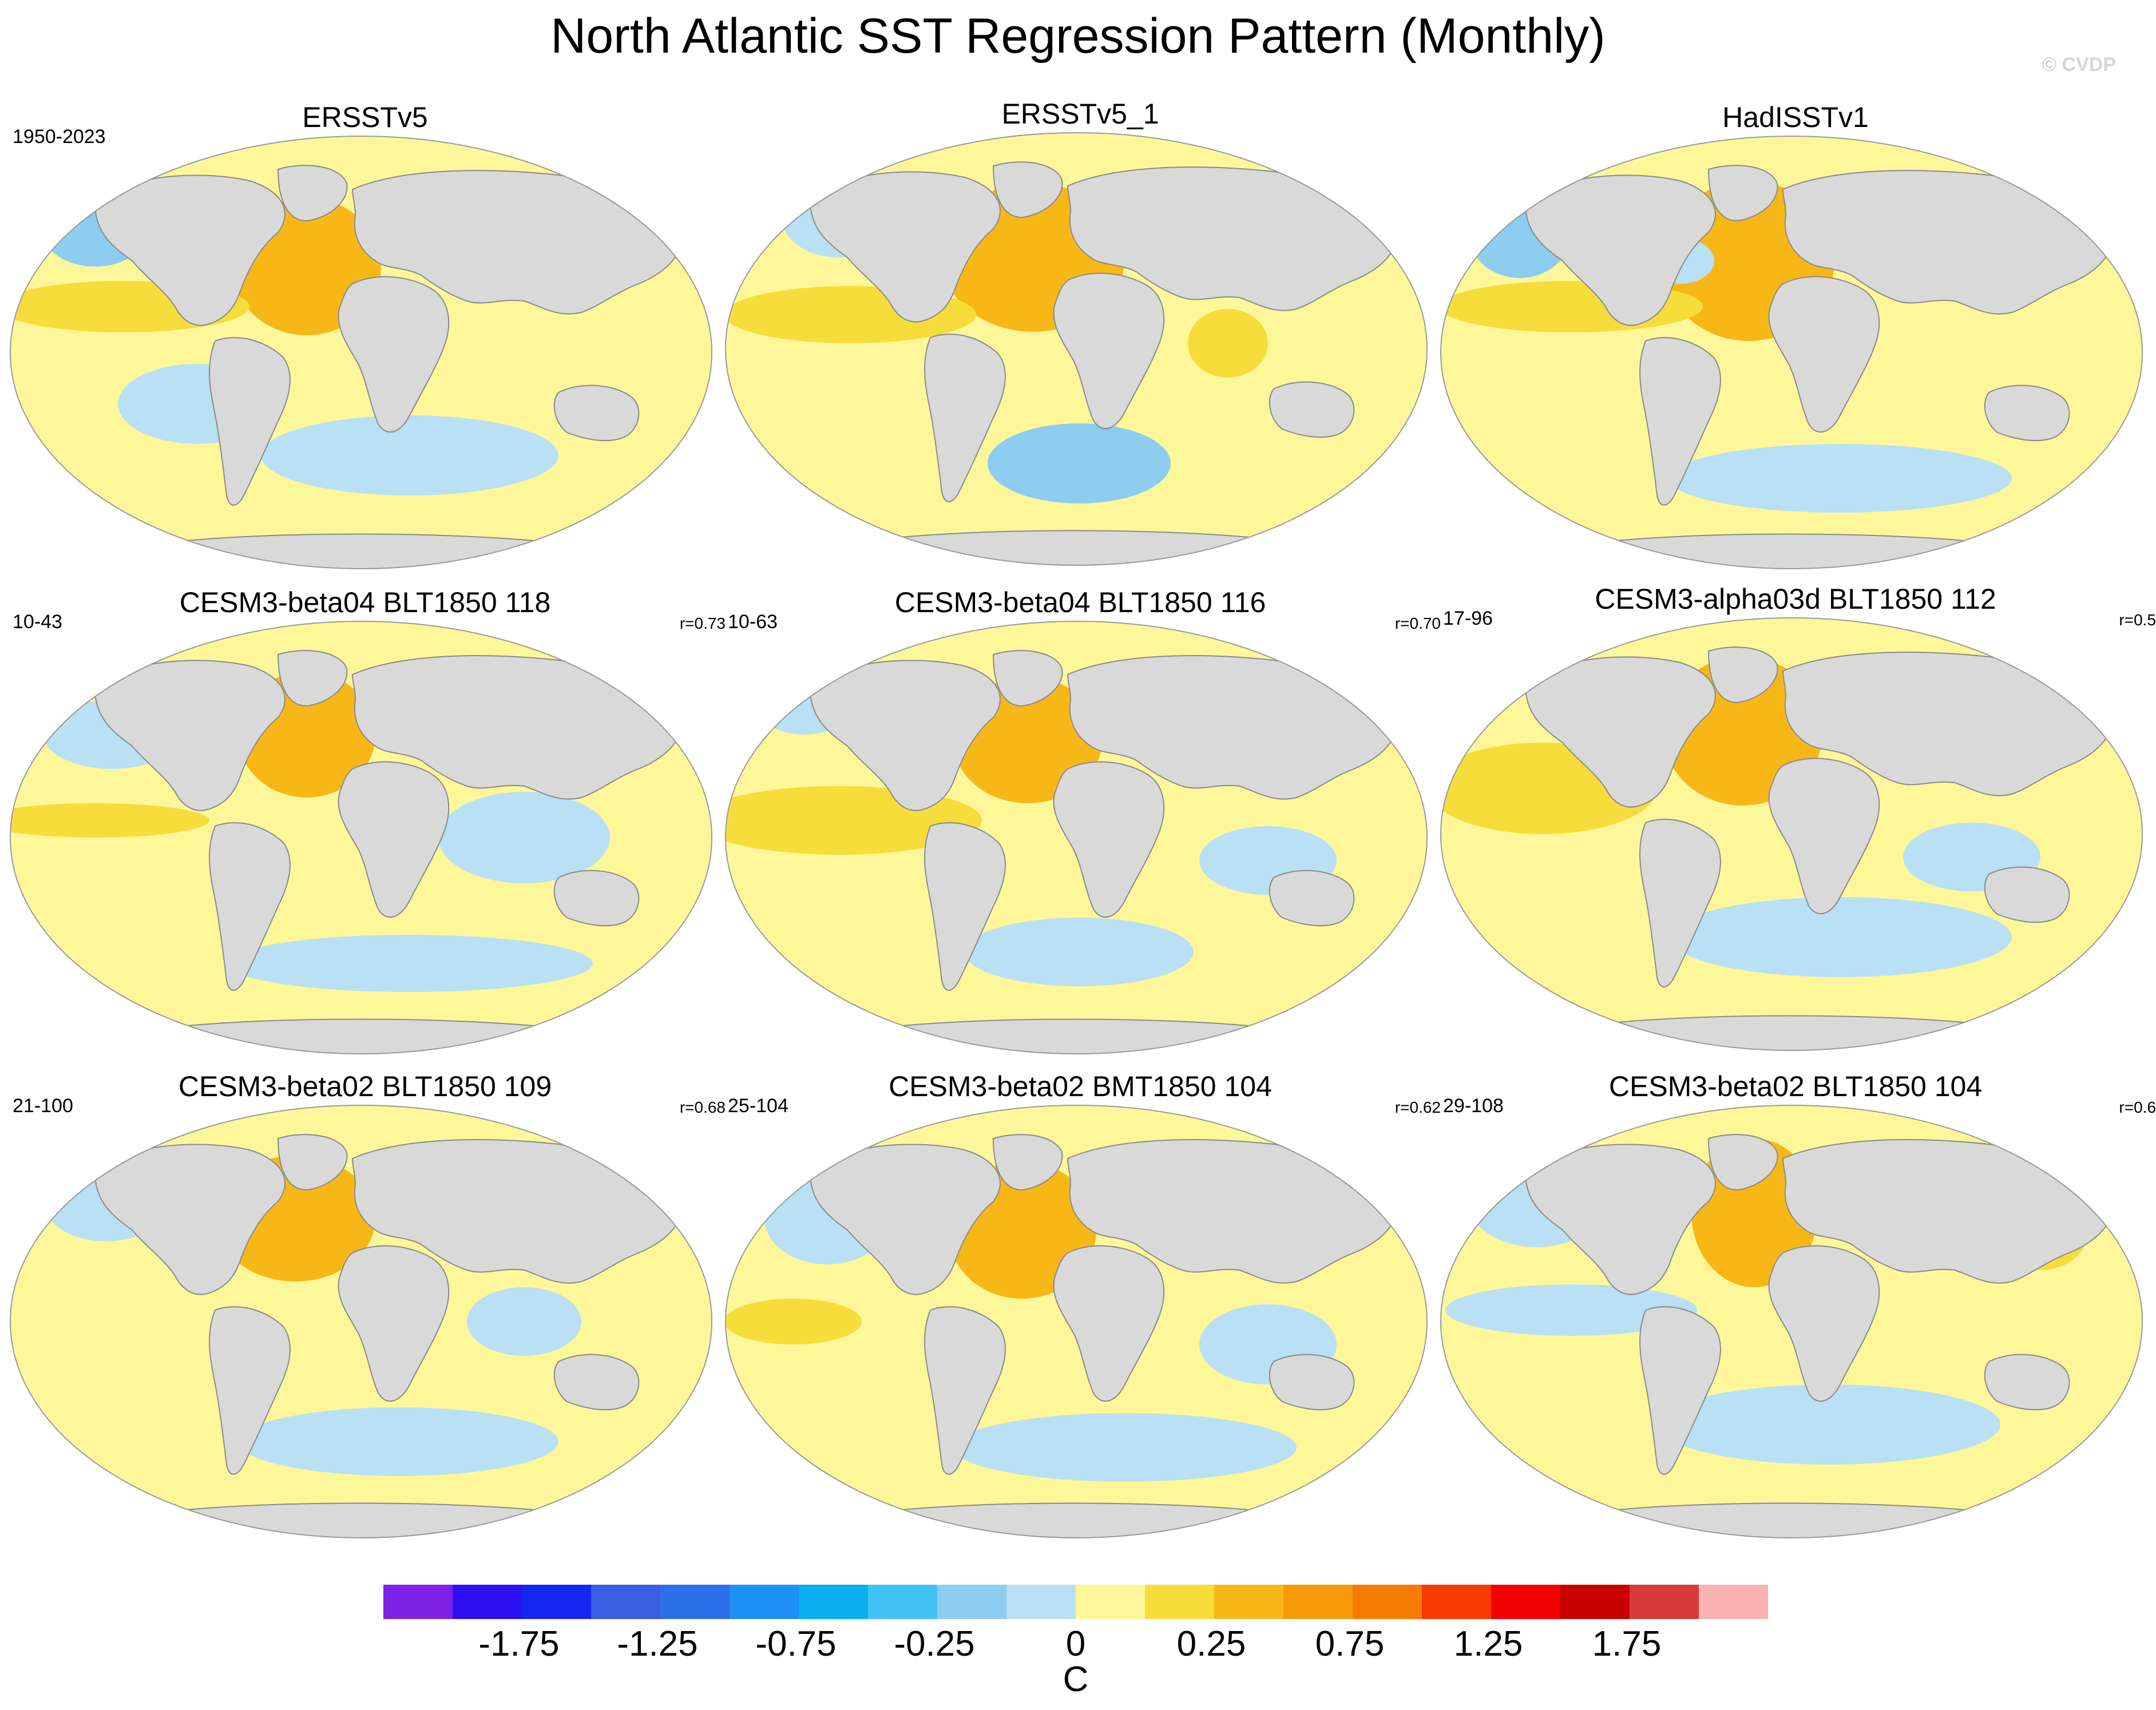  I want to click on colorbar-tick-label: -0.25, so click(934, 1644).